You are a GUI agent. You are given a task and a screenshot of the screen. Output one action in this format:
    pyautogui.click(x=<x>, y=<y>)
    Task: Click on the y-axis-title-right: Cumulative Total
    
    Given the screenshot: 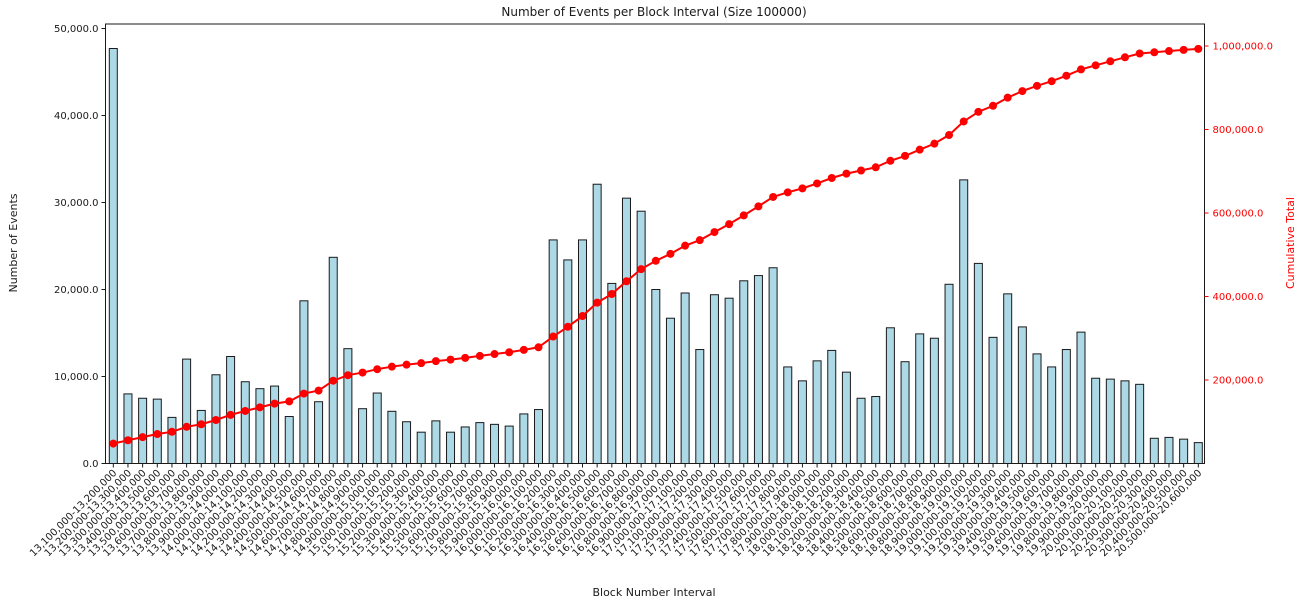 What is the action you would take?
    pyautogui.click(x=1290, y=243)
    